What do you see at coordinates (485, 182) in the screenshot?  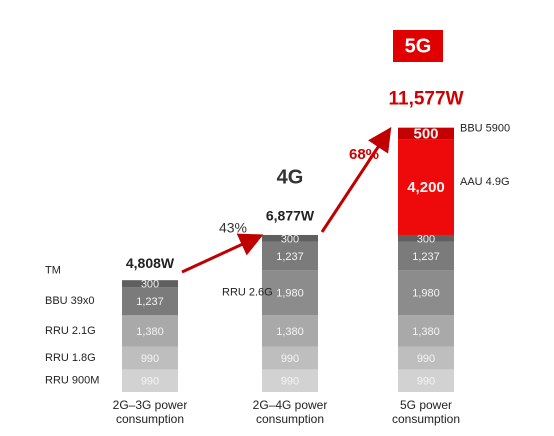 I see `series-label: AAU 4.9G` at bounding box center [485, 182].